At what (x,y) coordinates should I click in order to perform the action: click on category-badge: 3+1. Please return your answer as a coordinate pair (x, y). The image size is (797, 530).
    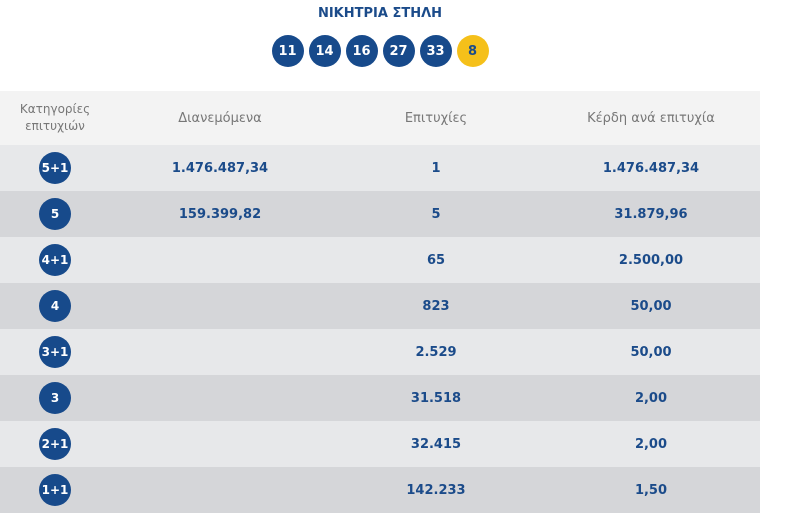
    Looking at the image, I should click on (55, 352).